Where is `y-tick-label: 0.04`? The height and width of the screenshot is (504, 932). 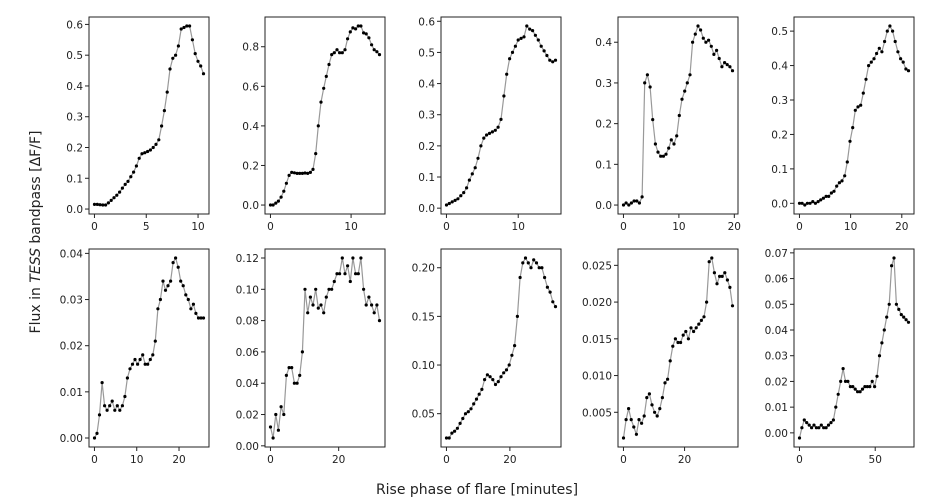
y-tick-label: 0.04 is located at coordinates (72, 254).